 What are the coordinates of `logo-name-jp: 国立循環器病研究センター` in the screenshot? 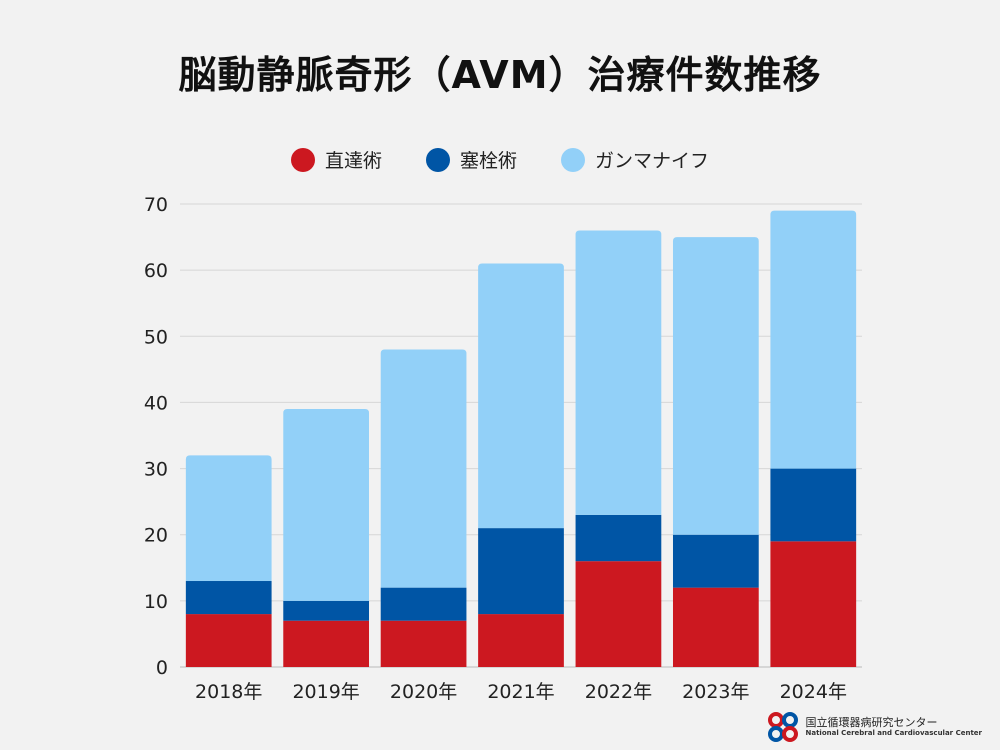 It's located at (871, 722).